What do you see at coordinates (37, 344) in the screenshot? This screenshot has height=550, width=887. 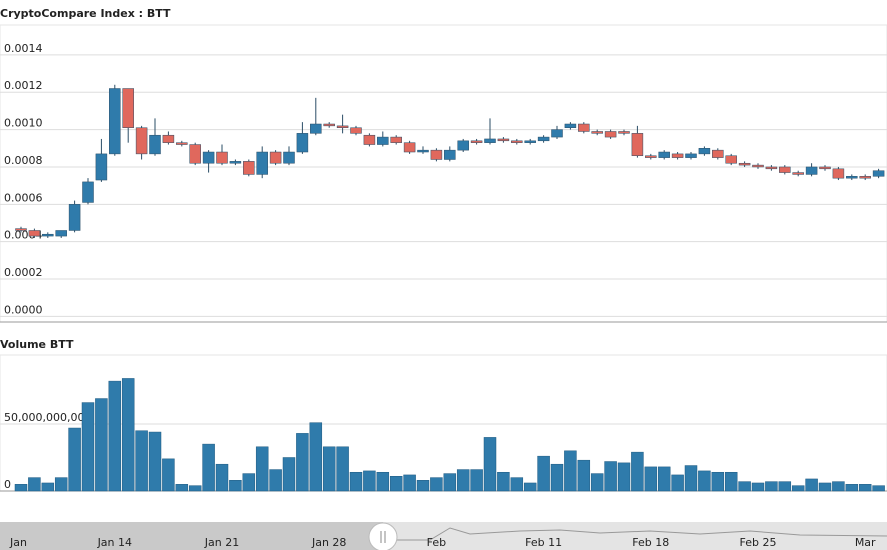 I see `volume-title: Volume BTT` at bounding box center [37, 344].